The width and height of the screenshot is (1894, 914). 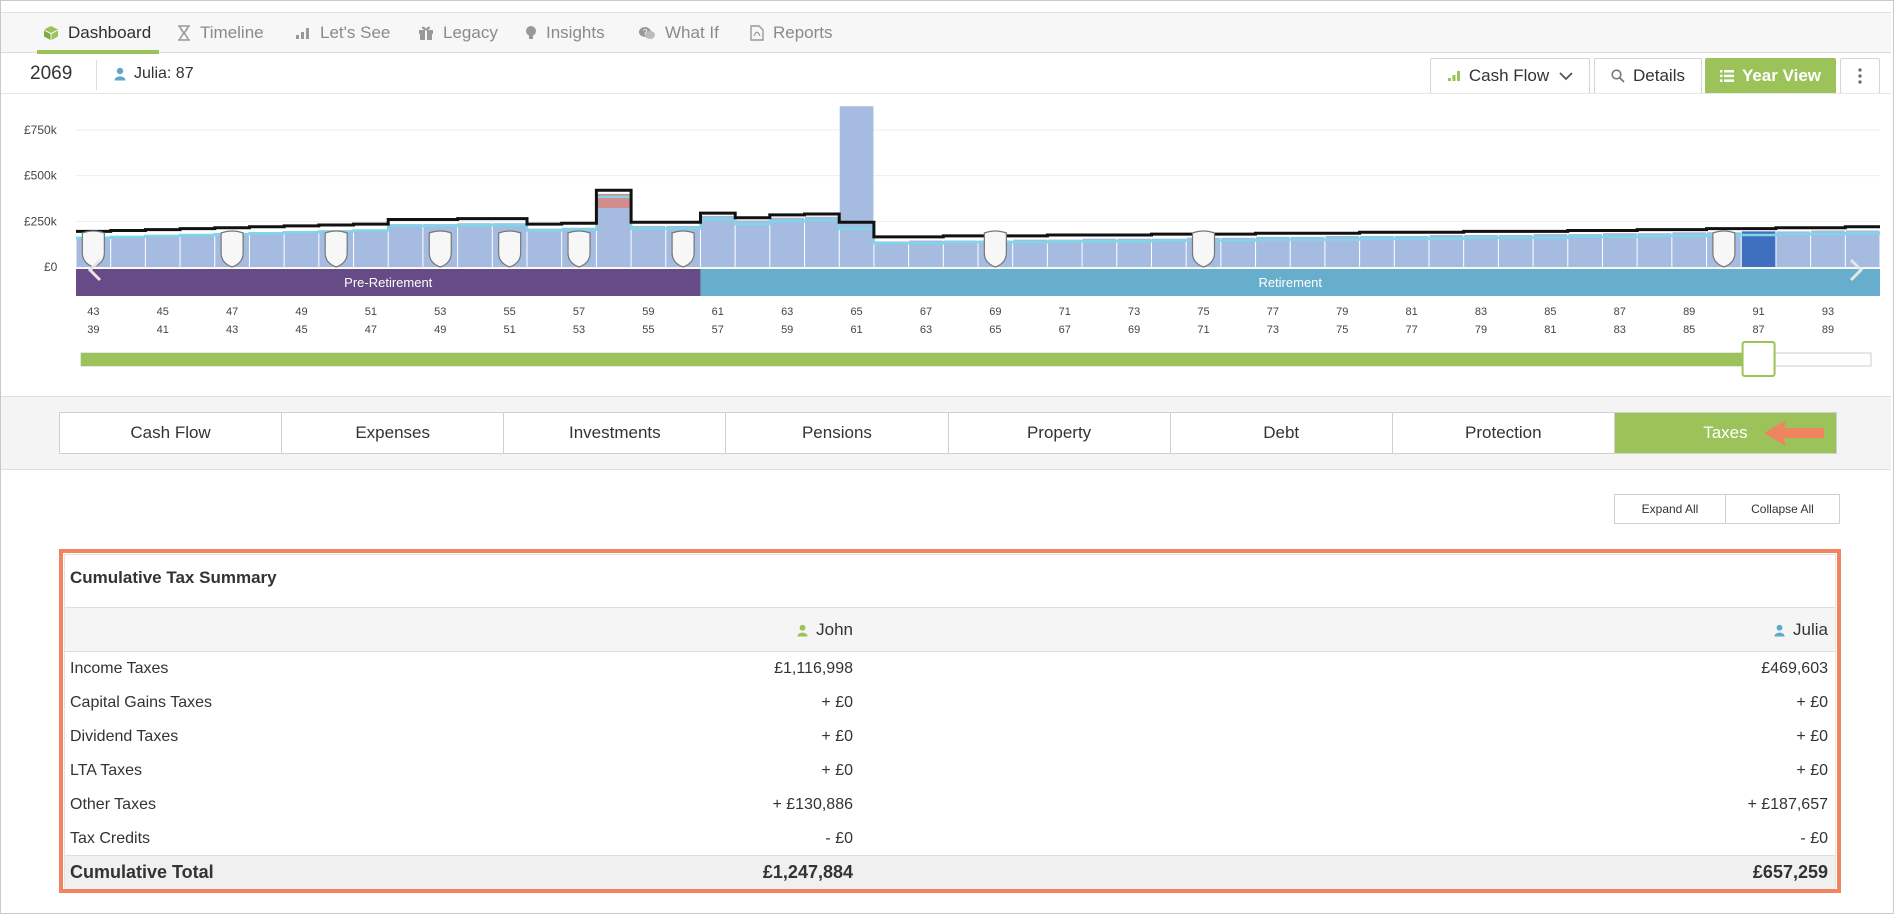 What do you see at coordinates (995, 312) in the screenshot?
I see `age-label-person1: 69` at bounding box center [995, 312].